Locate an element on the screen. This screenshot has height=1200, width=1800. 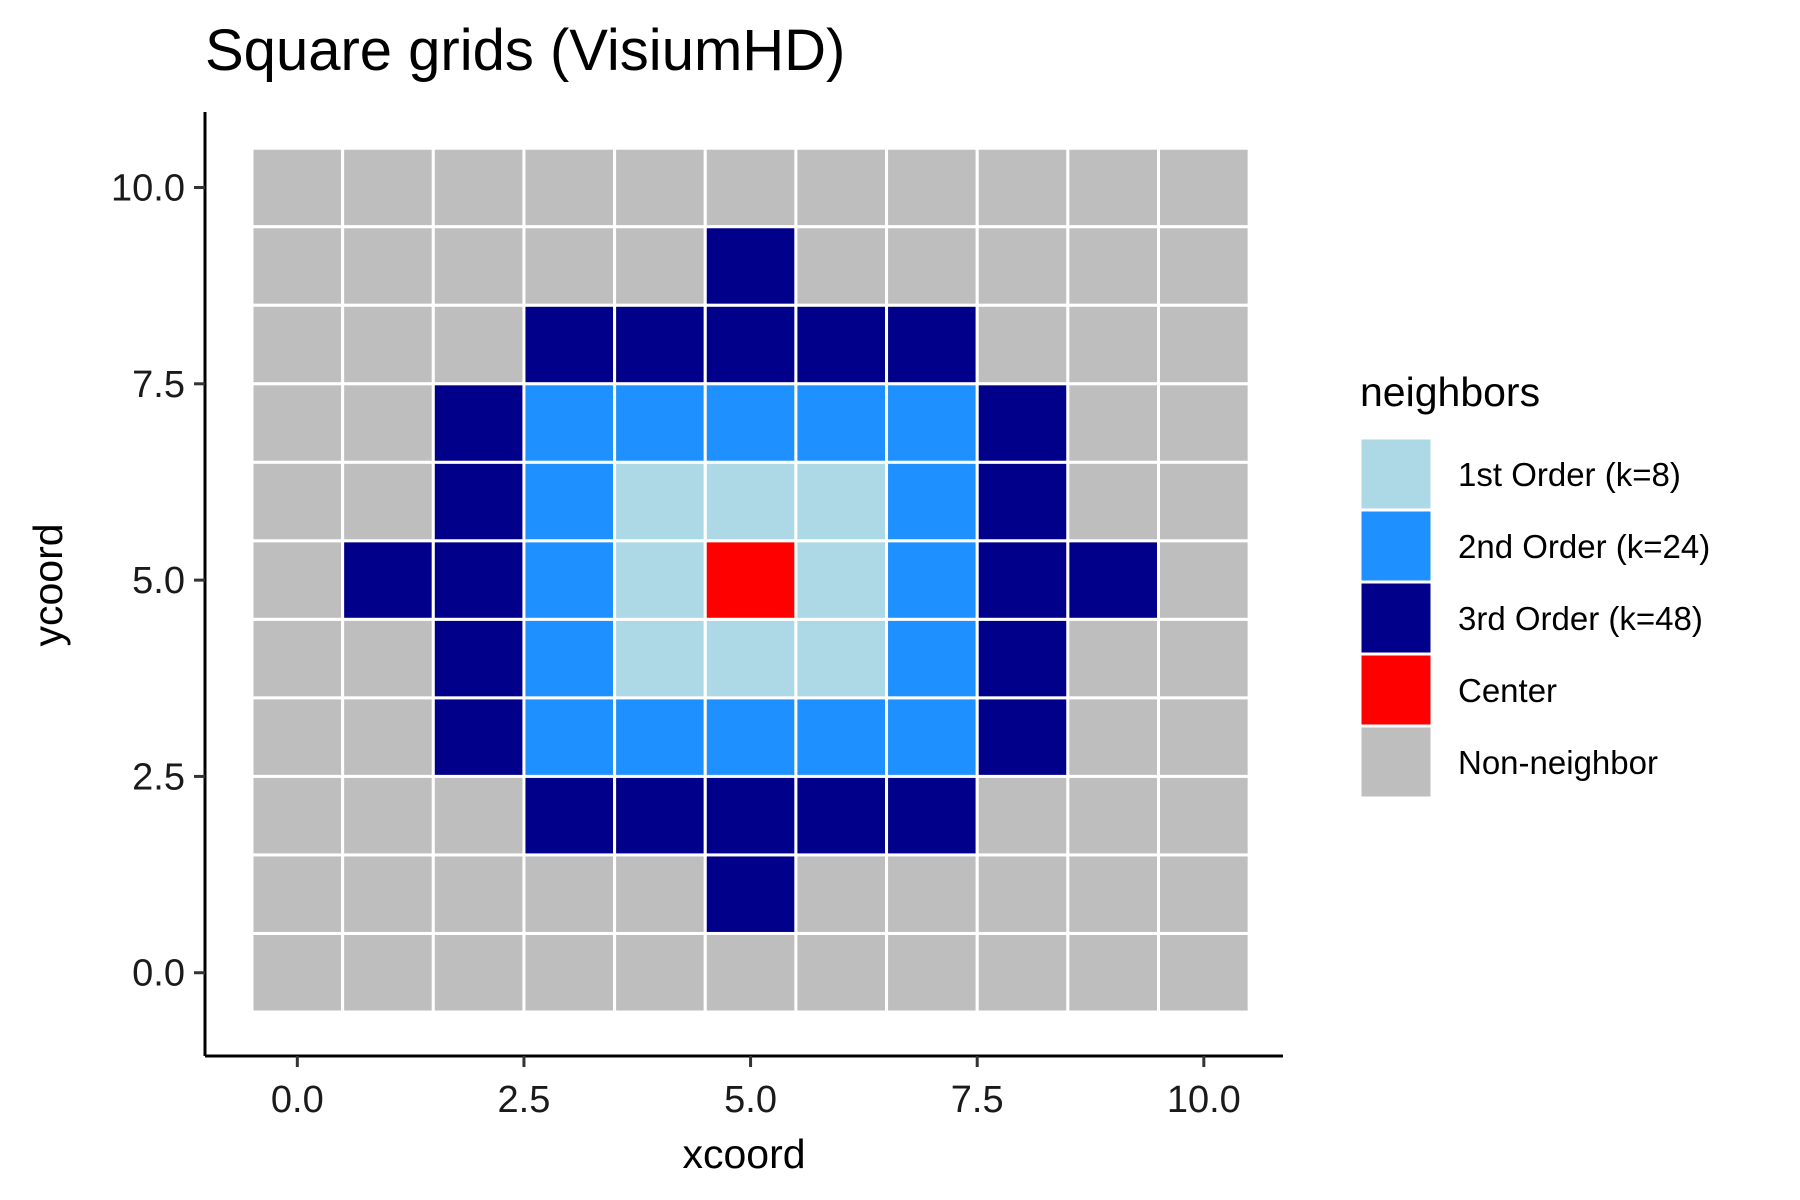
y-tick-label: 2.5 is located at coordinates (158, 777).